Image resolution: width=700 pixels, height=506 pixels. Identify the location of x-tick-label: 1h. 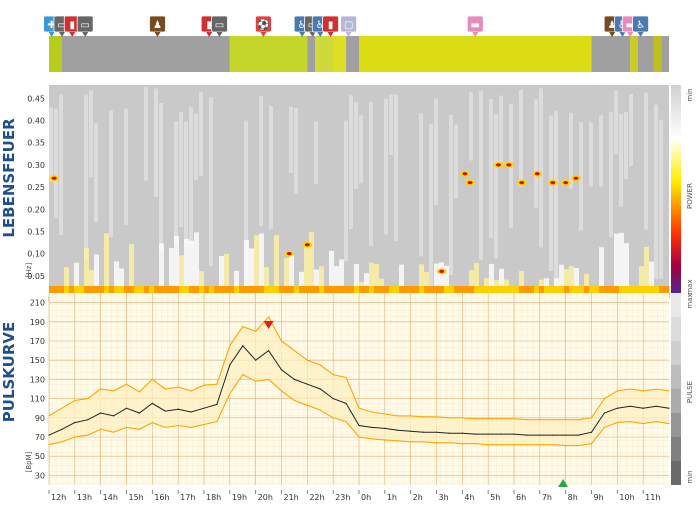
(392, 497).